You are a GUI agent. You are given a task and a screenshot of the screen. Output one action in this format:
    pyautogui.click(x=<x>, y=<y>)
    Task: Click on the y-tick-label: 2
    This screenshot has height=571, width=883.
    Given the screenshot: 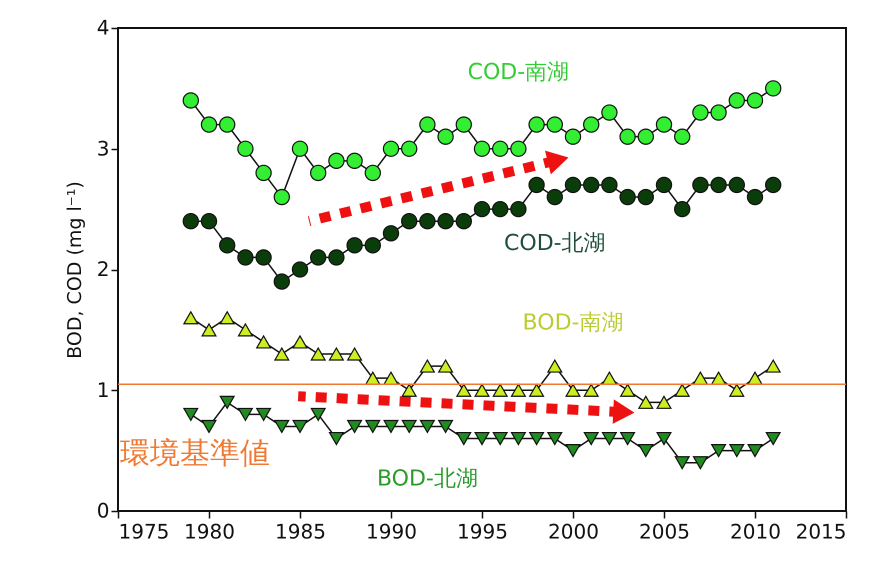 What is the action you would take?
    pyautogui.click(x=103, y=269)
    